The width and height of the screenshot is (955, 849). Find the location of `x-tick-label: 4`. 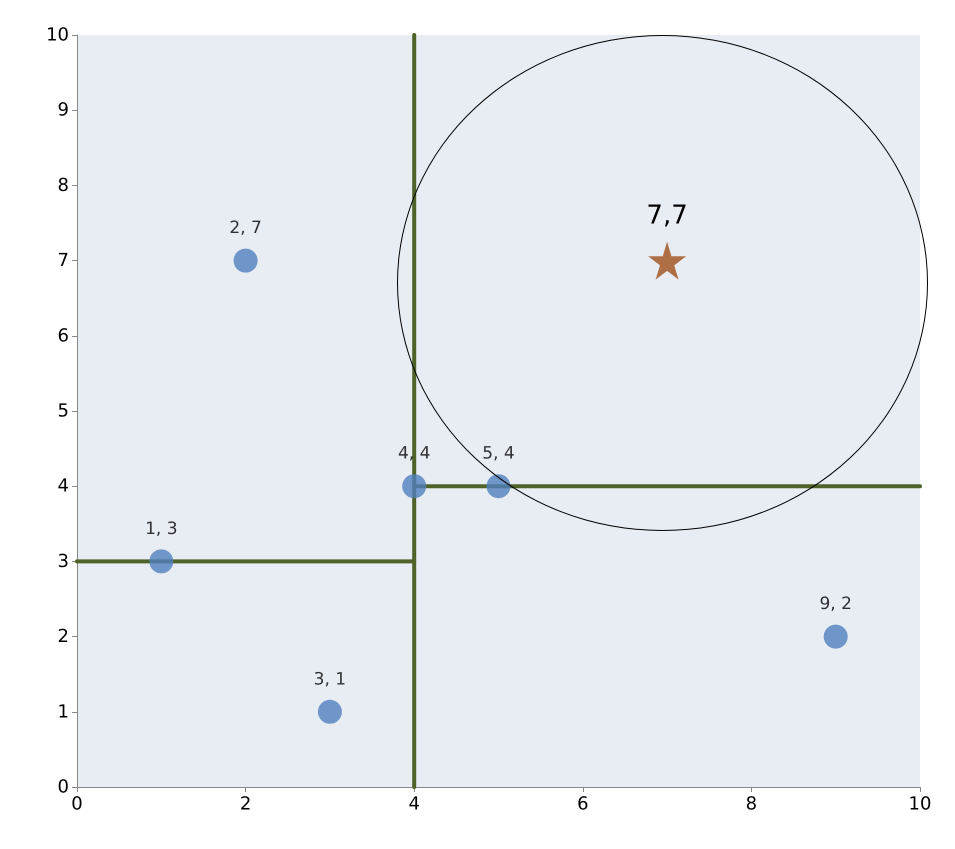

x-tick-label: 4 is located at coordinates (414, 804).